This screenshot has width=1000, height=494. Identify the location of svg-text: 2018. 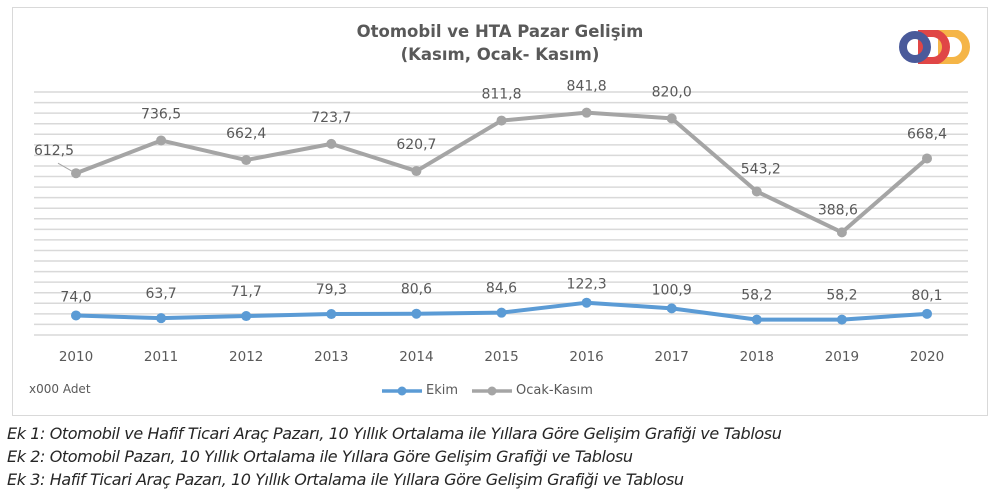
(757, 357).